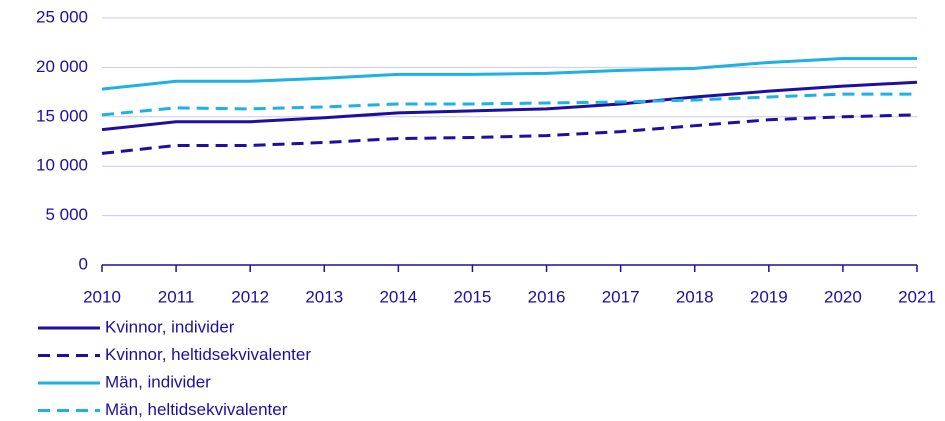 The width and height of the screenshot is (945, 421). Describe the element at coordinates (769, 296) in the screenshot. I see `x-tick-label: 2019` at that location.